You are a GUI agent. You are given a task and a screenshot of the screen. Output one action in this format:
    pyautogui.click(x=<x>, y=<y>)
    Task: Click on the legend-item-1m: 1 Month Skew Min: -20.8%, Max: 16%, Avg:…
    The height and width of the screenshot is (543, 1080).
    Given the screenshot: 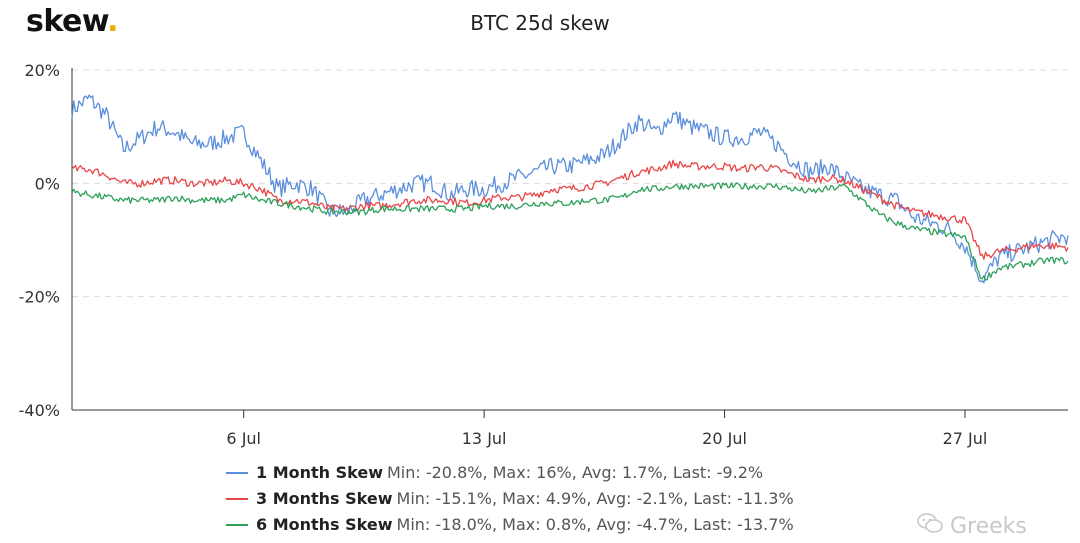 What is the action you would take?
    pyautogui.click(x=510, y=473)
    